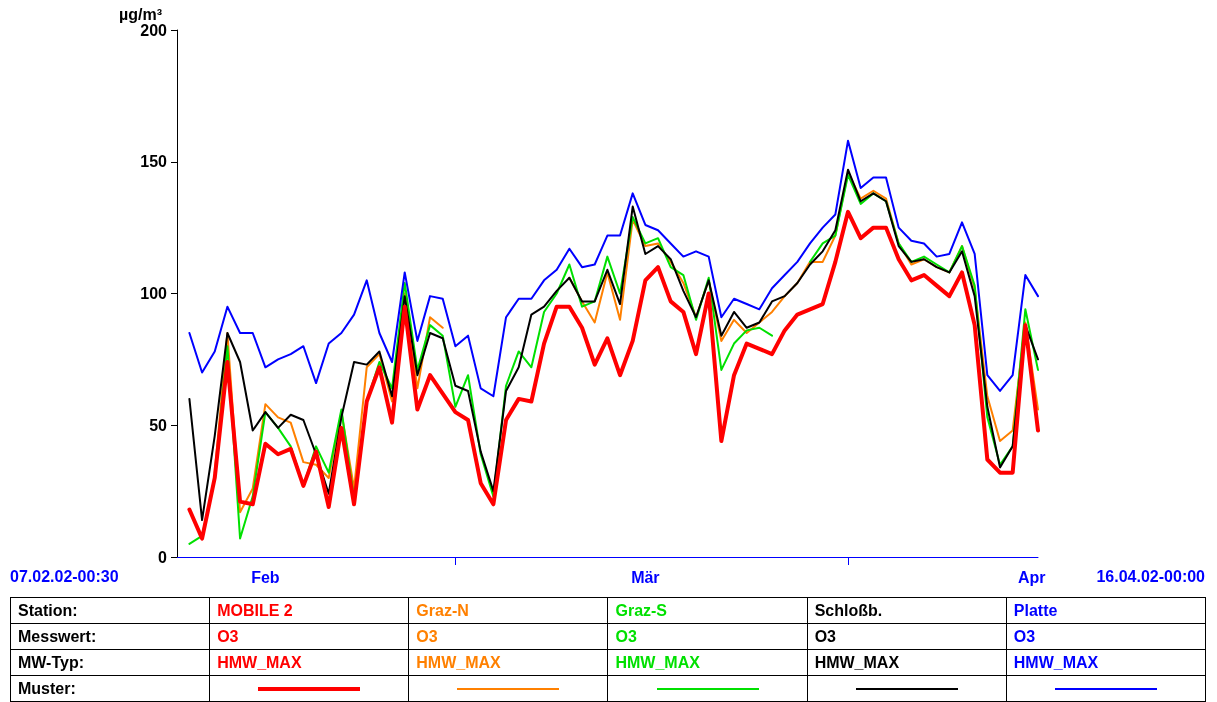 This screenshot has height=702, width=1217. Describe the element at coordinates (154, 162) in the screenshot. I see `y-tick-label: 150` at that location.